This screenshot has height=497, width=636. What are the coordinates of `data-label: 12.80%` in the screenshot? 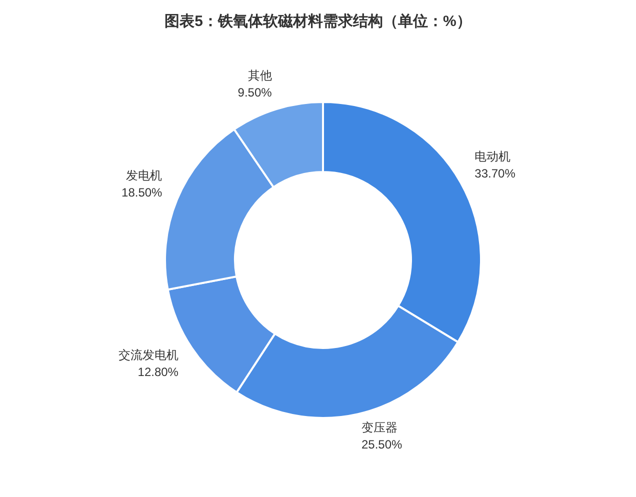 It's located at (158, 371).